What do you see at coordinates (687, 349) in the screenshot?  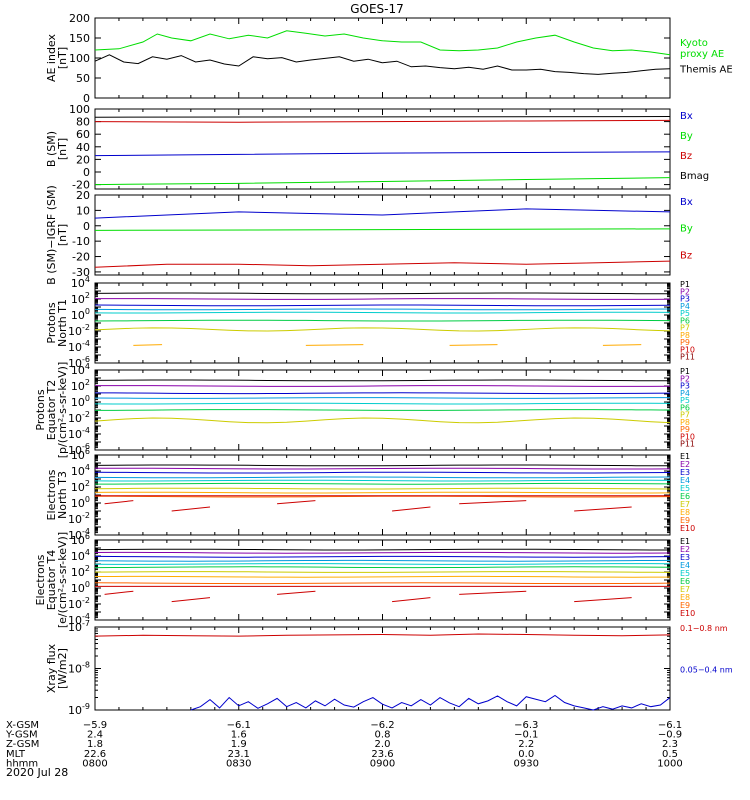 I see `legend-p10: P10` at bounding box center [687, 349].